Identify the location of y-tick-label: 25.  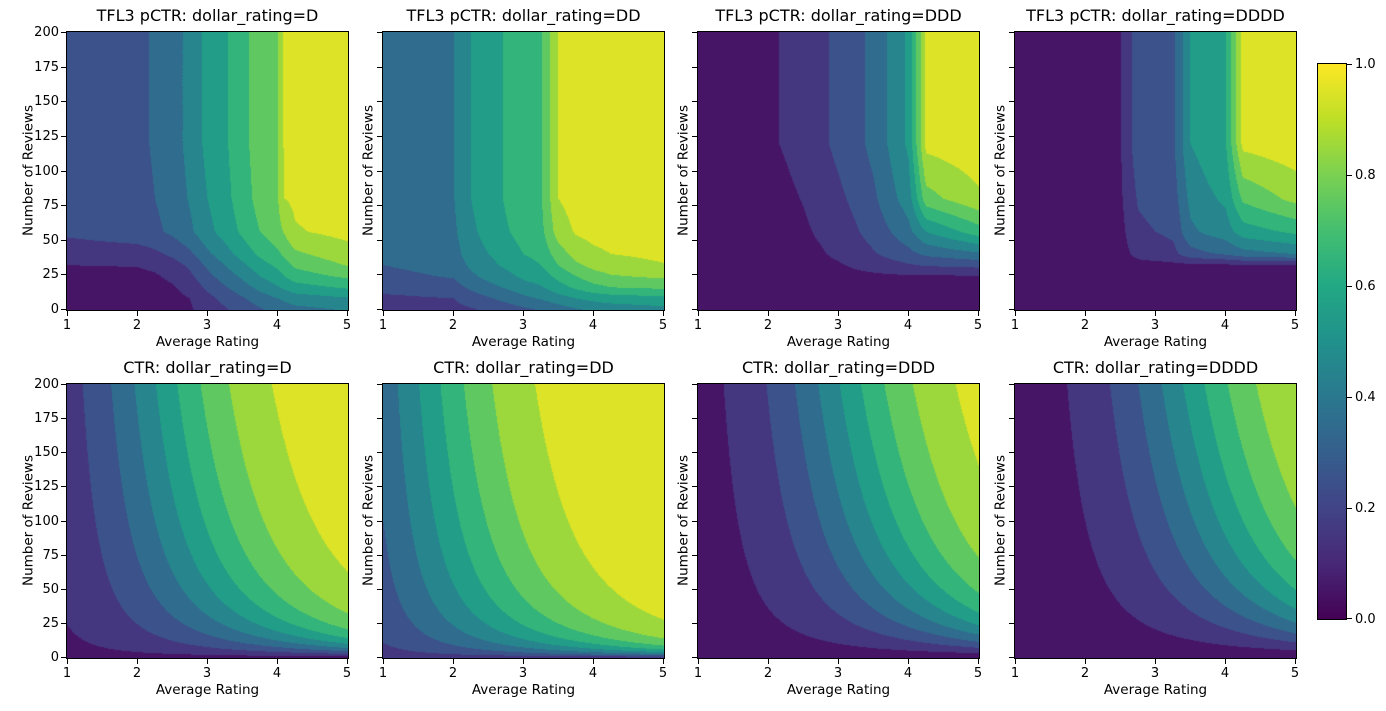
(50, 275).